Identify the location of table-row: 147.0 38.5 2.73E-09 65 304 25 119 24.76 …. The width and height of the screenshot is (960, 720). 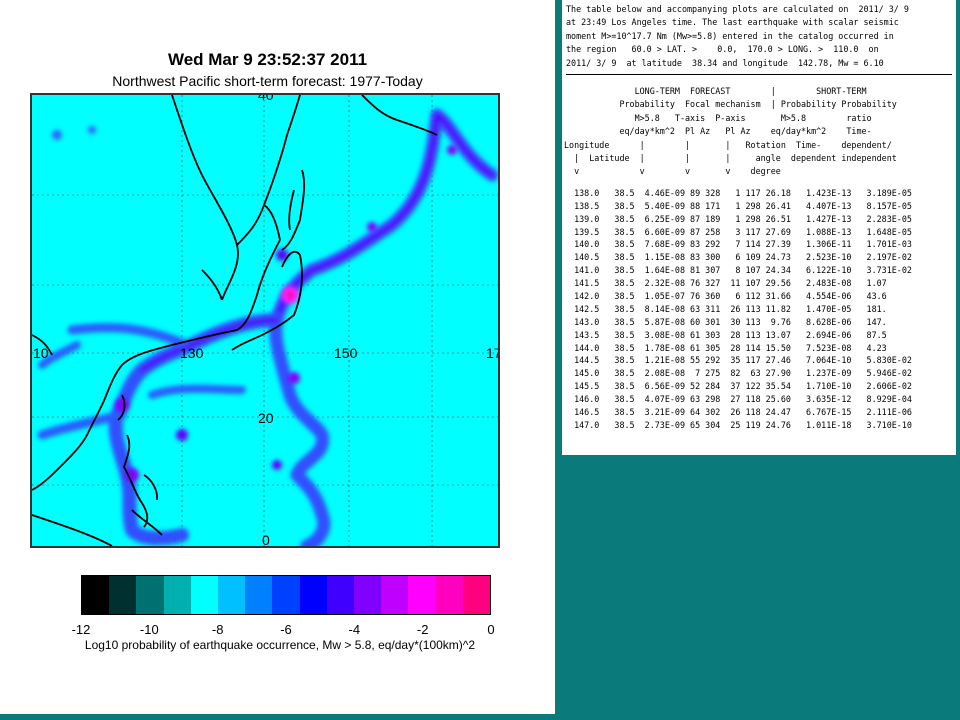
(738, 424).